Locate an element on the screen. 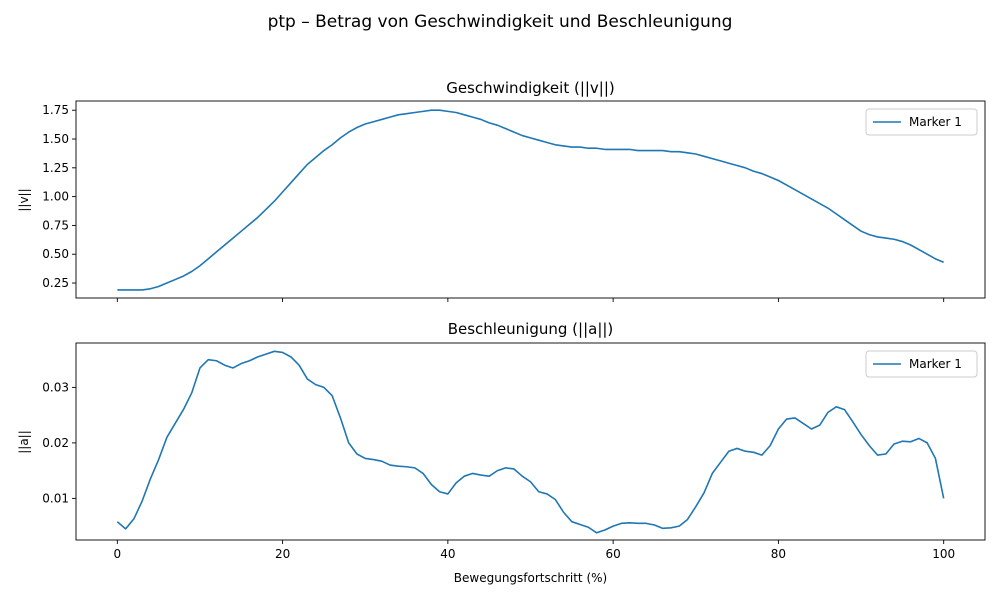  velocity-ytick-label: 0.75 is located at coordinates (55, 225).